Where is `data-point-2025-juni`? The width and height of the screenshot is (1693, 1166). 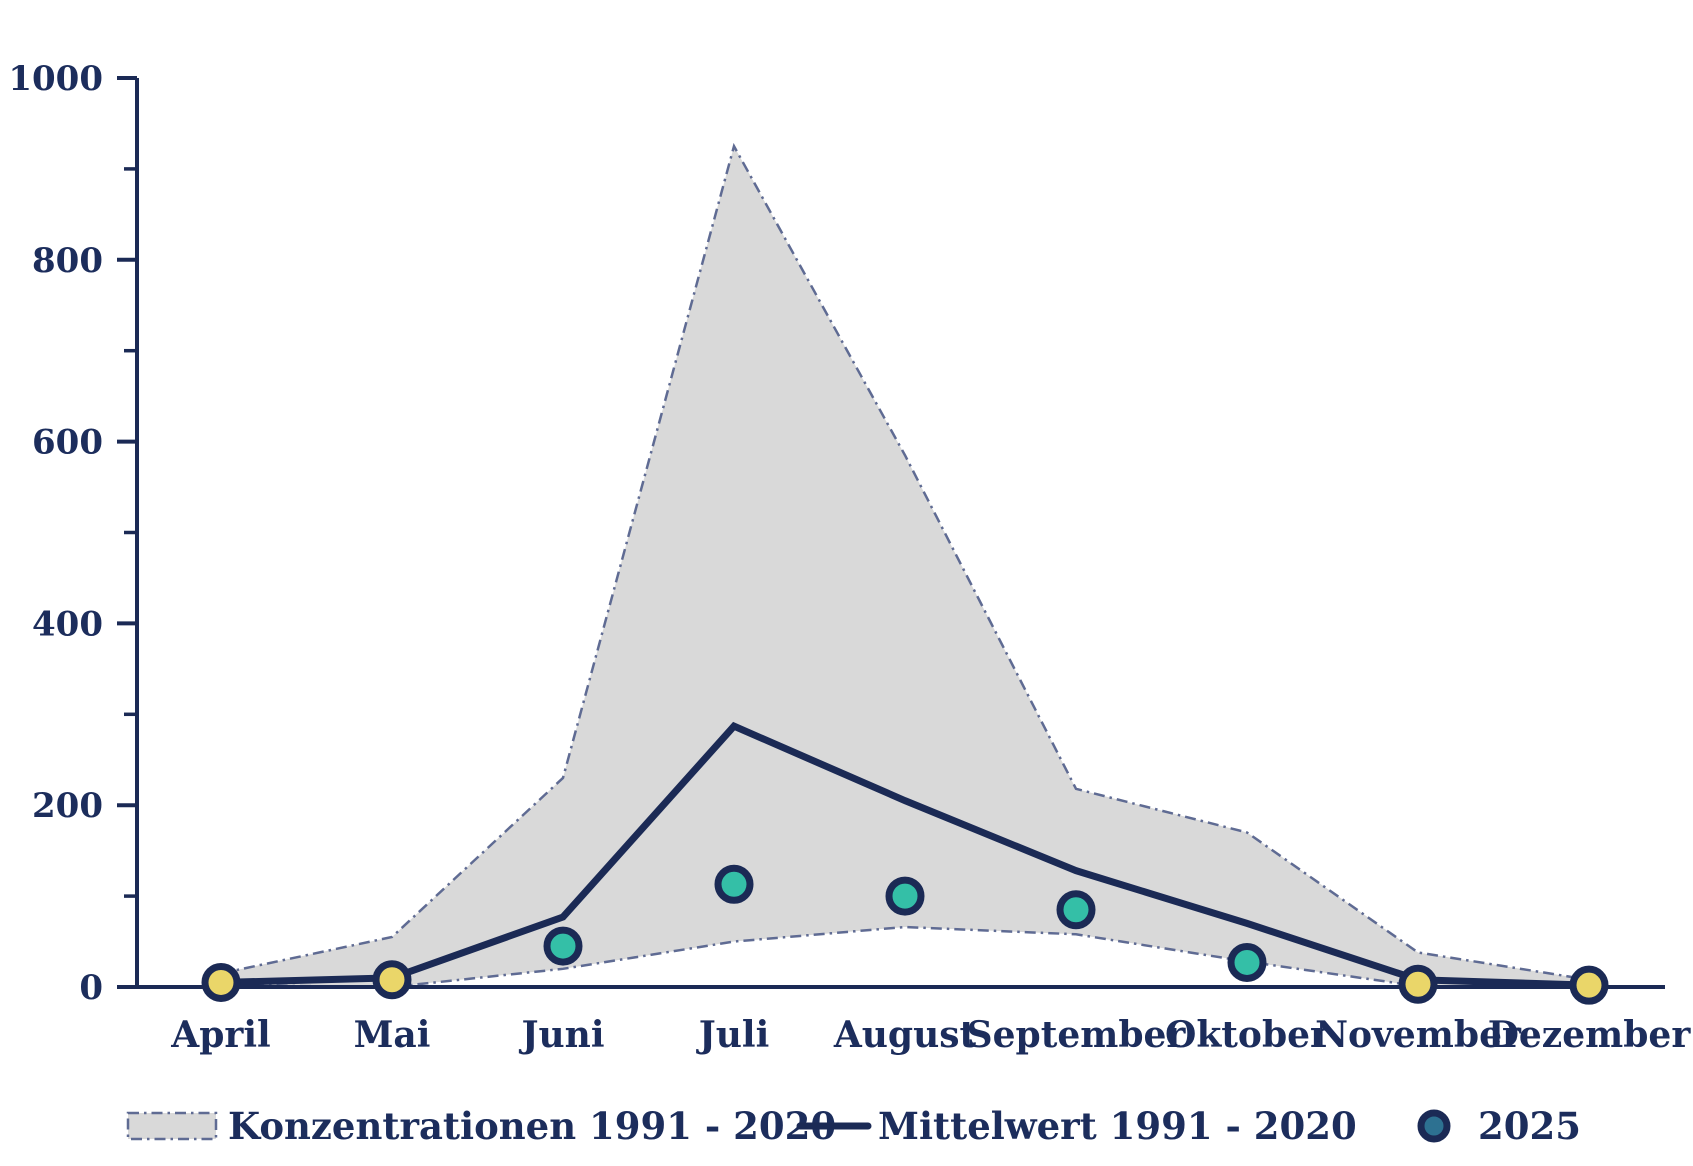 data-point-2025-juni is located at coordinates (563, 946).